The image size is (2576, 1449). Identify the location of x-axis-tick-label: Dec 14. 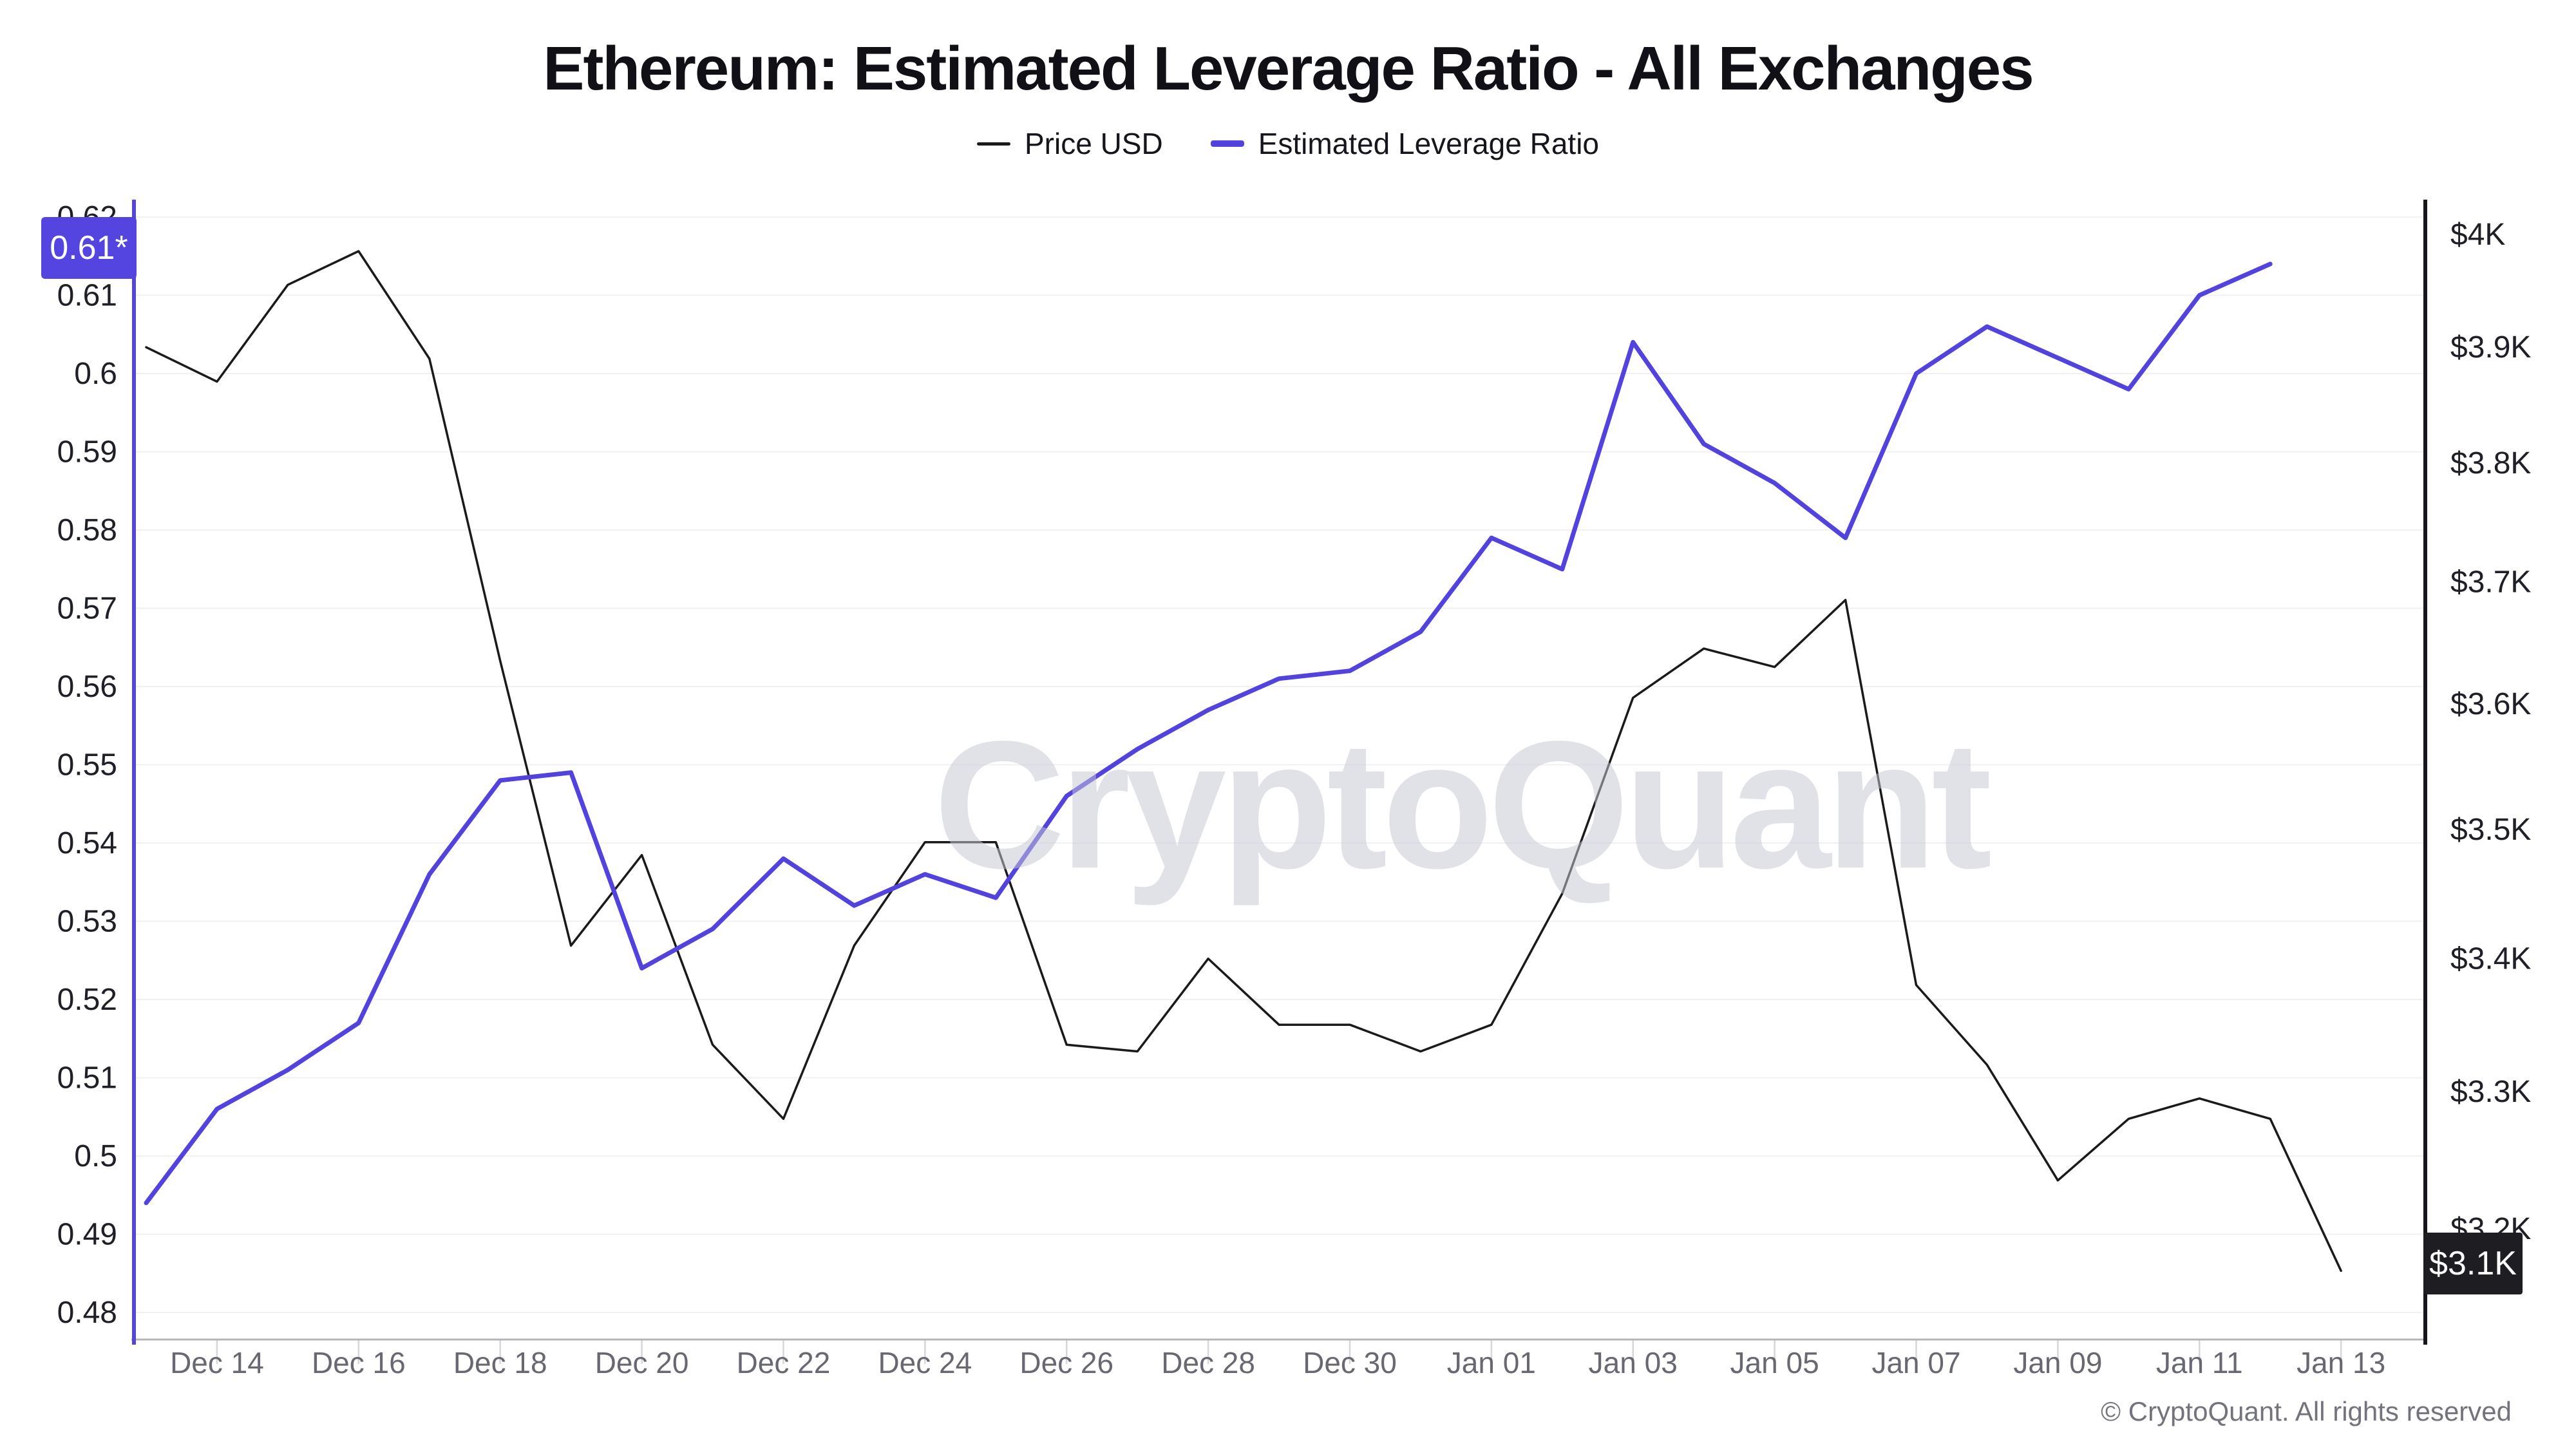
(217, 1362).